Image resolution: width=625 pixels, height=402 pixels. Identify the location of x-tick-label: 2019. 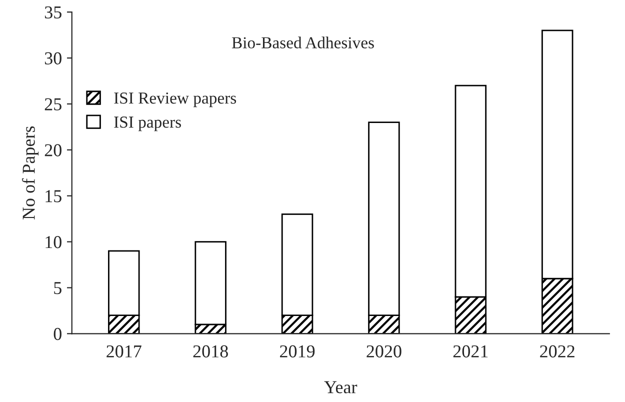
(297, 351).